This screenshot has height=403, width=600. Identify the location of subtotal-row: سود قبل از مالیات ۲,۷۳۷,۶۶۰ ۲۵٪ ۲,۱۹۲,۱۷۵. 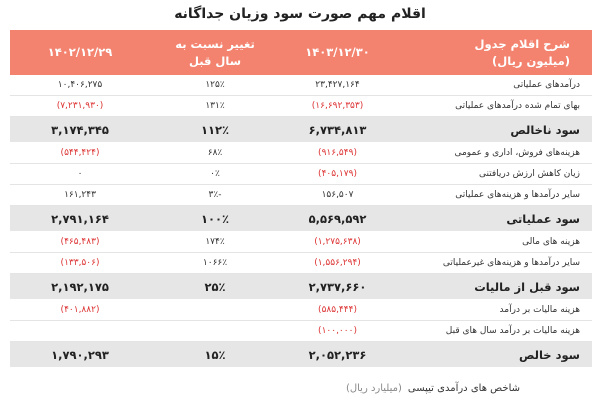
(301, 286).